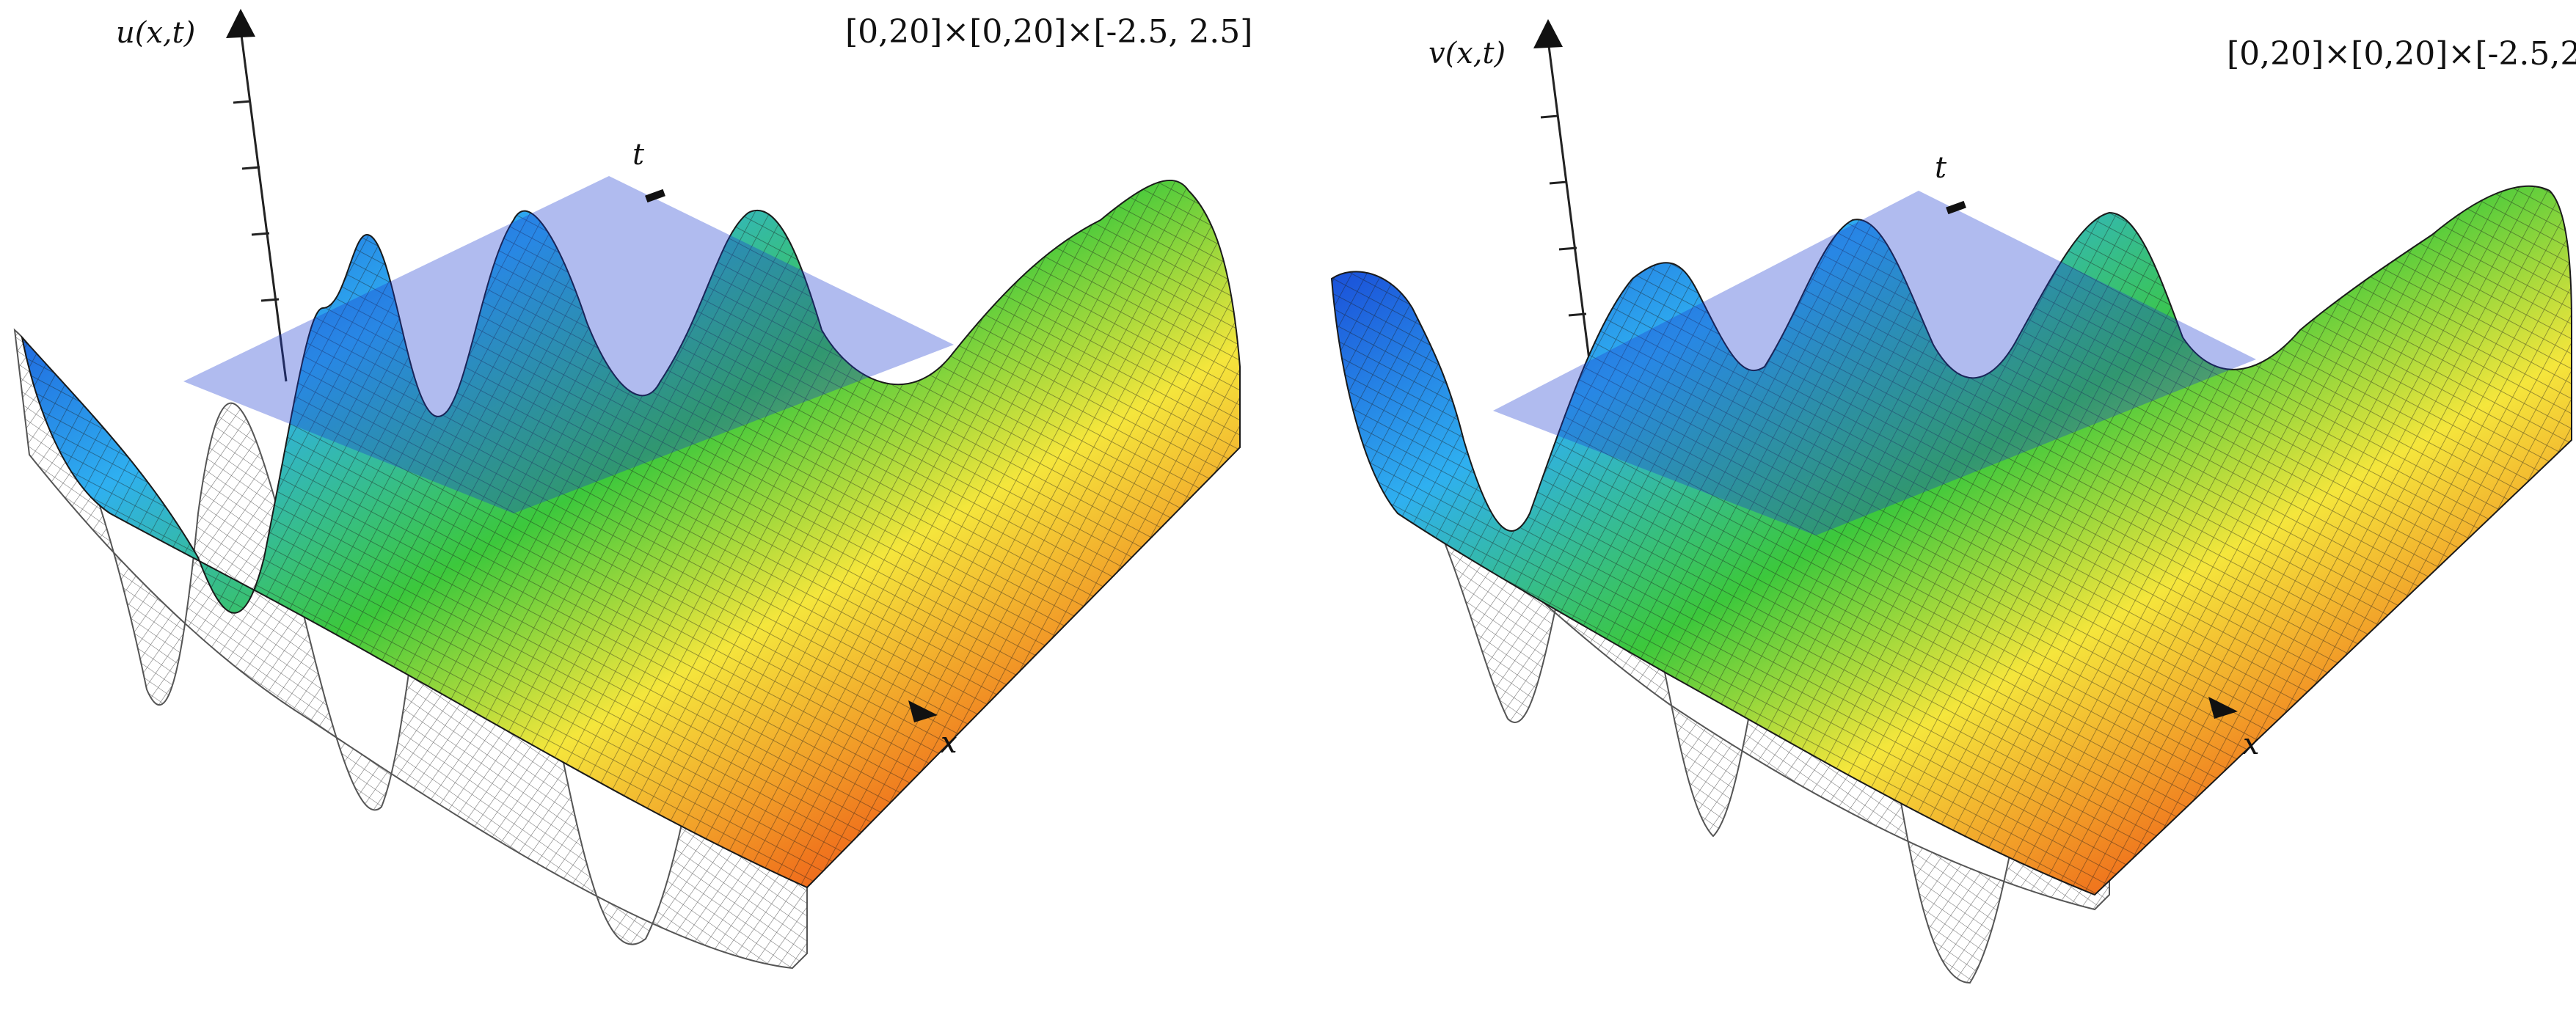  Describe the element at coordinates (1468, 53) in the screenshot. I see `vertical-axis-label: v(x,t)` at that location.